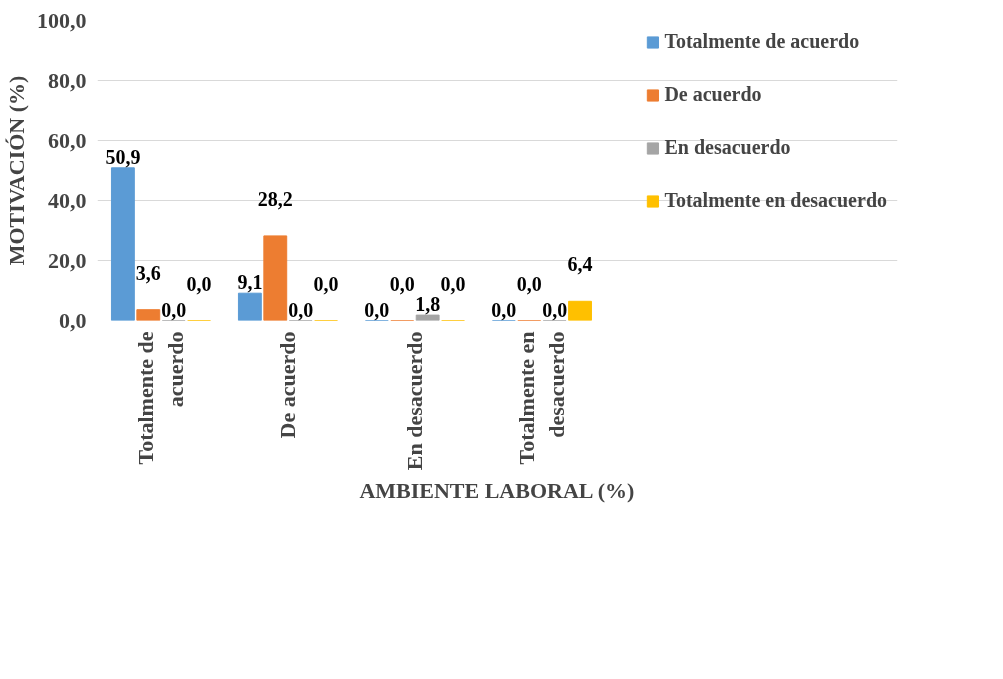 The width and height of the screenshot is (1003, 679). I want to click on legend-label: Totalmente en desacuerdo, so click(775, 200).